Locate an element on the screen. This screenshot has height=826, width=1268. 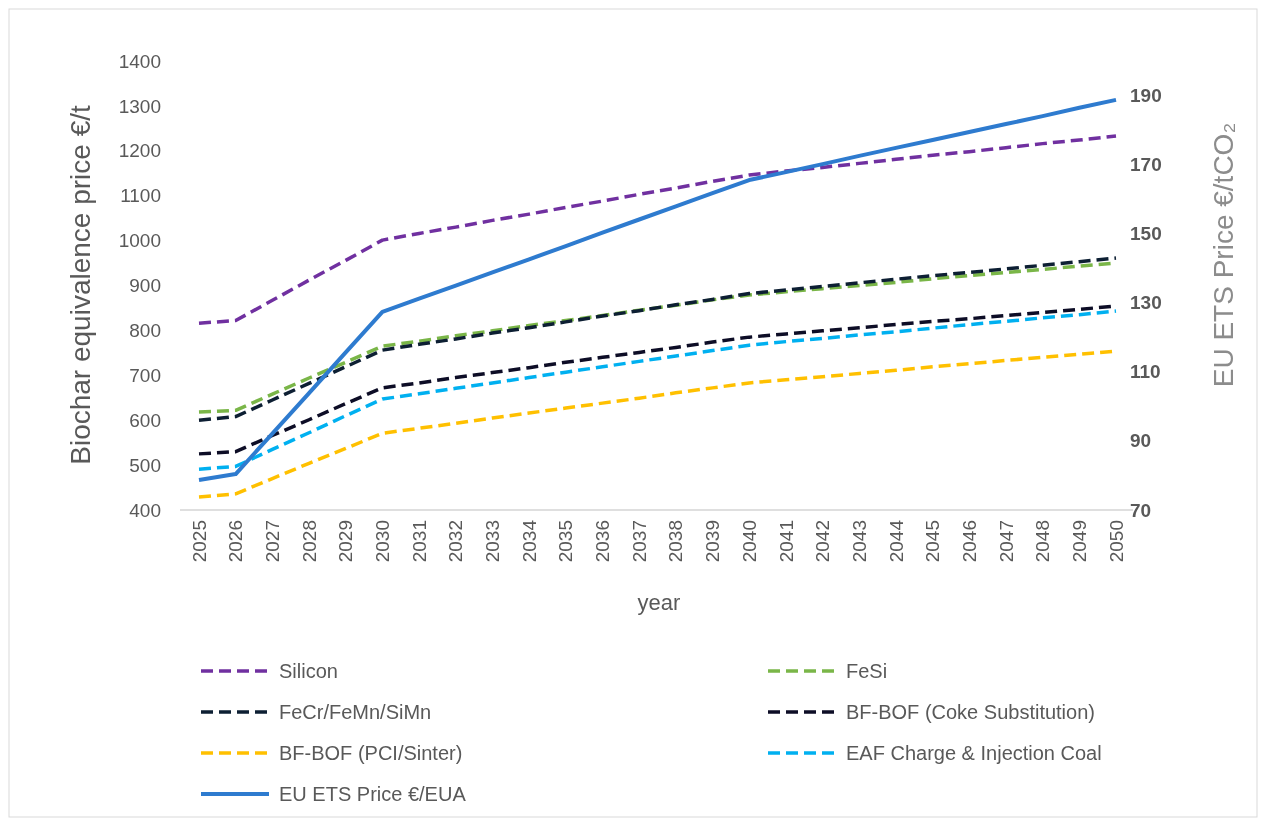
x-tick-label: 2043 is located at coordinates (859, 541).